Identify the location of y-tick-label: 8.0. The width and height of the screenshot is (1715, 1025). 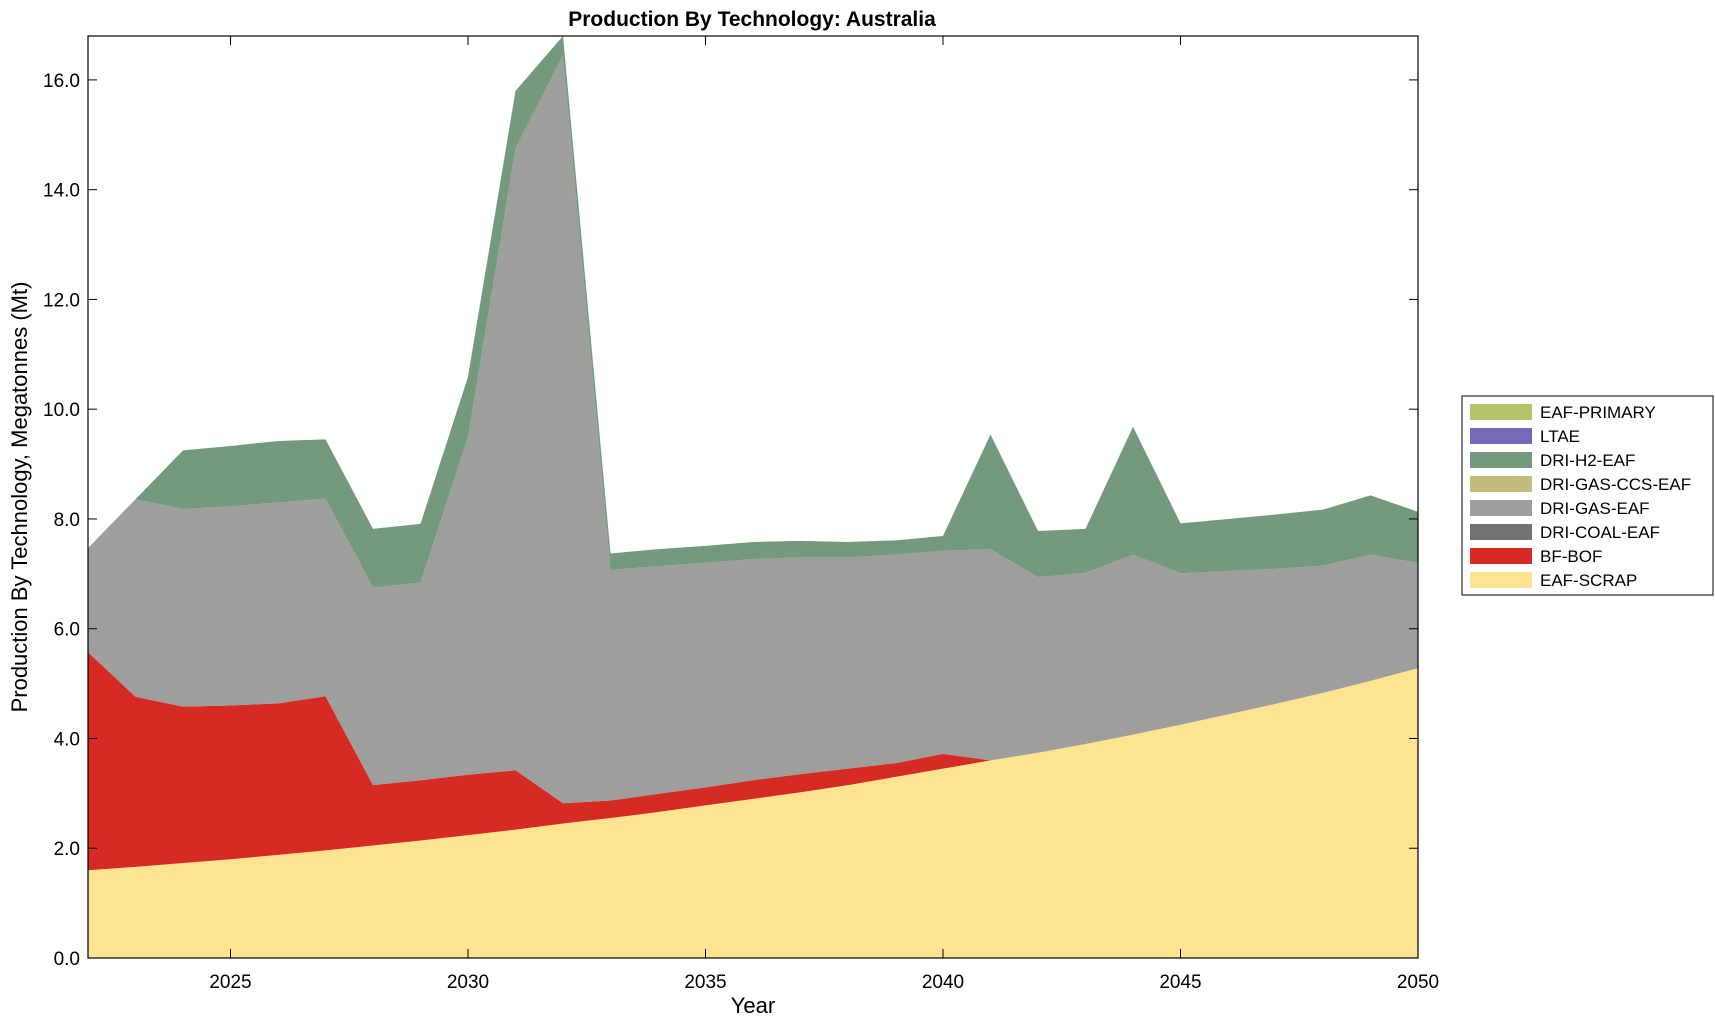
(67, 520).